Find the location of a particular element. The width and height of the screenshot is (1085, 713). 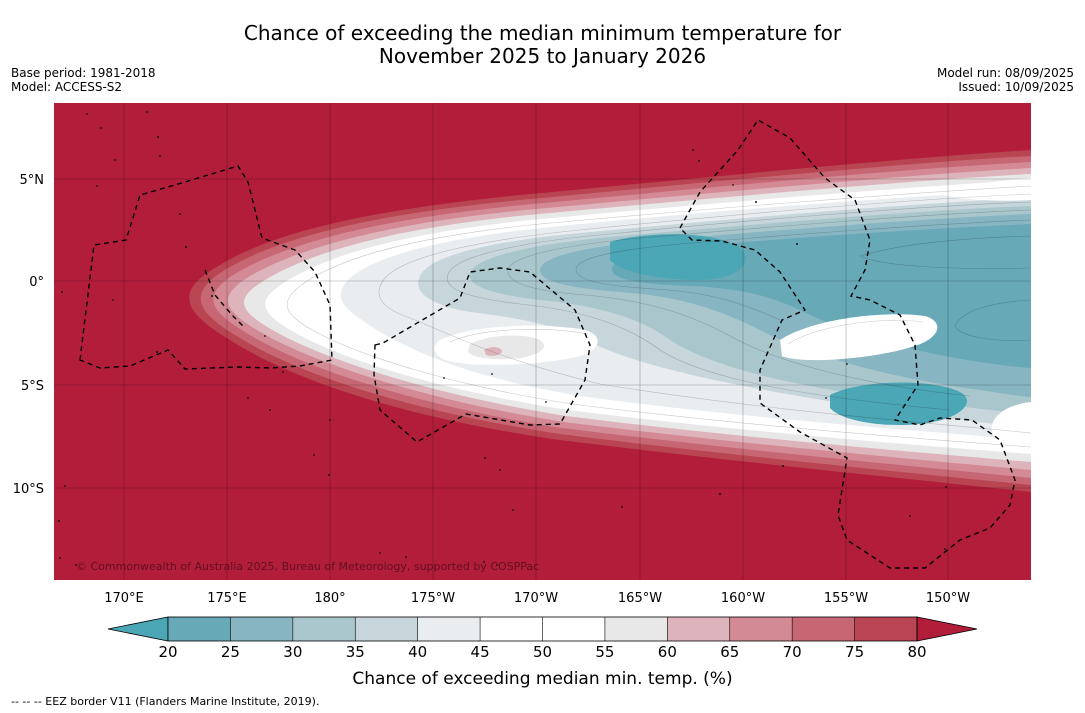

patch-white-ne is located at coordinates (985, 189).